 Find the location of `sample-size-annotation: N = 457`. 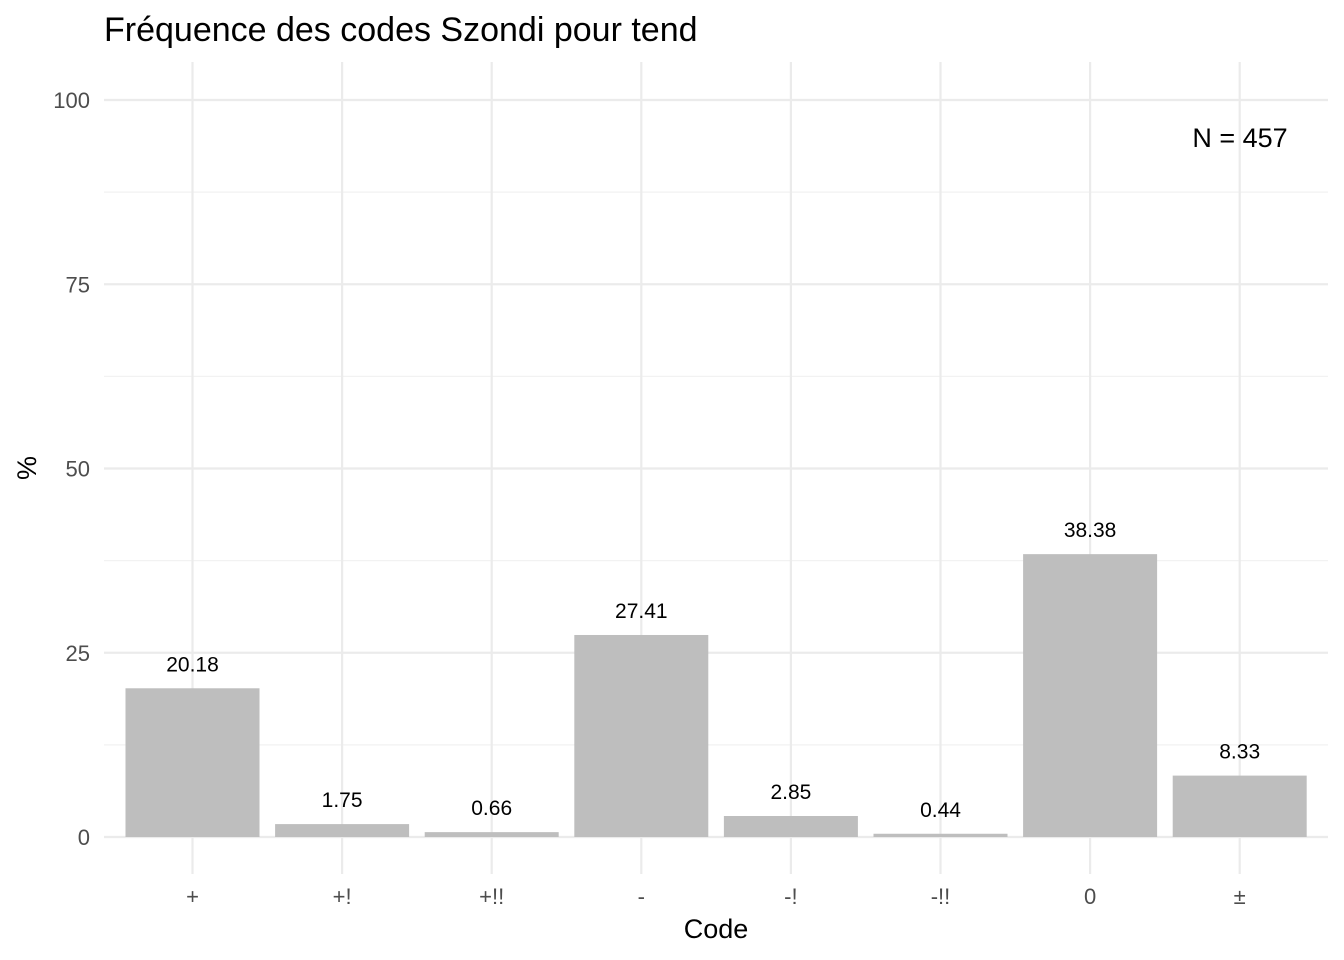

sample-size-annotation: N = 457 is located at coordinates (1239, 138).